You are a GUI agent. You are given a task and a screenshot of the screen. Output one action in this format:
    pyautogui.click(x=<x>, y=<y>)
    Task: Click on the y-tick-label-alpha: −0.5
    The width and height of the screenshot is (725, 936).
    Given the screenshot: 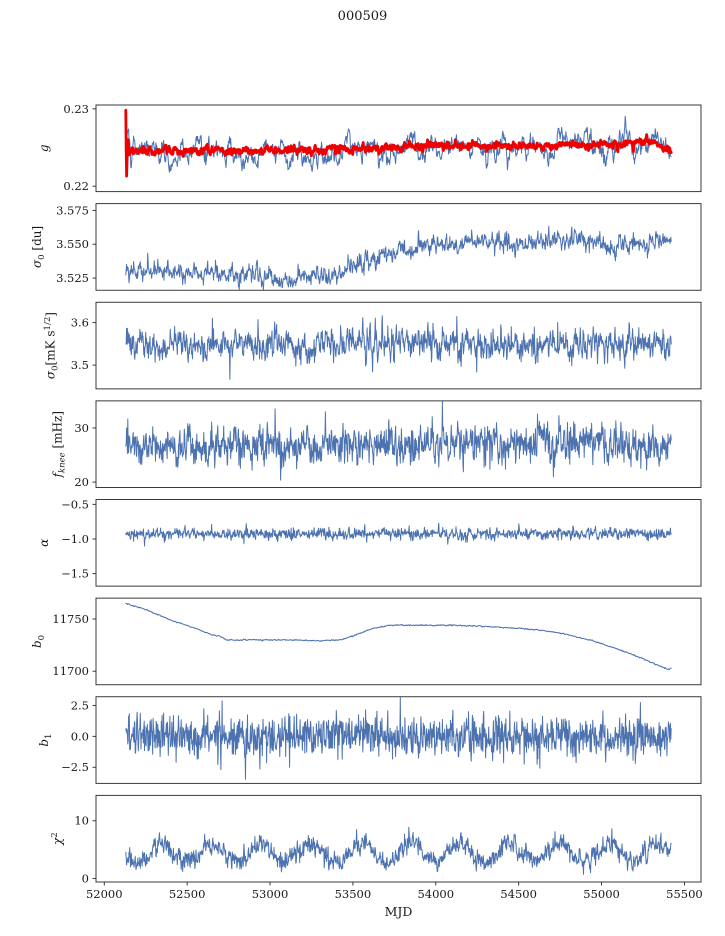 What is the action you would take?
    pyautogui.click(x=75, y=504)
    